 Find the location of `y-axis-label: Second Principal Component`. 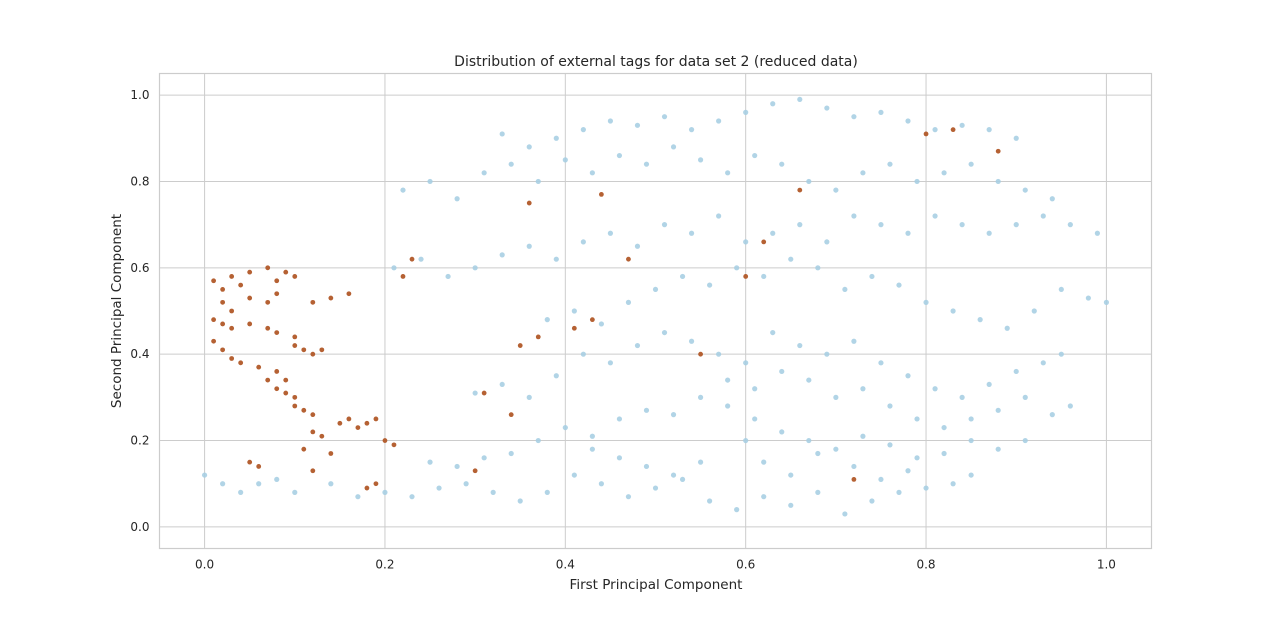

y-axis-label: Second Principal Component is located at coordinates (117, 311).